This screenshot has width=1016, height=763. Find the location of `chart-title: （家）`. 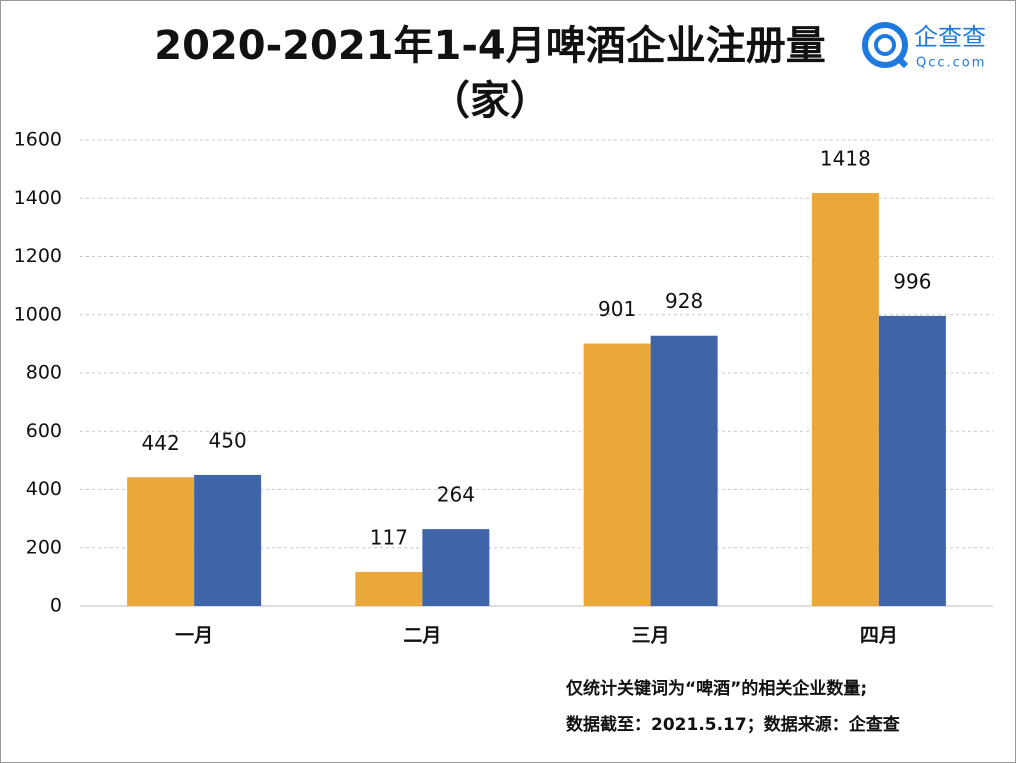

chart-title: （家） is located at coordinates (490, 101).